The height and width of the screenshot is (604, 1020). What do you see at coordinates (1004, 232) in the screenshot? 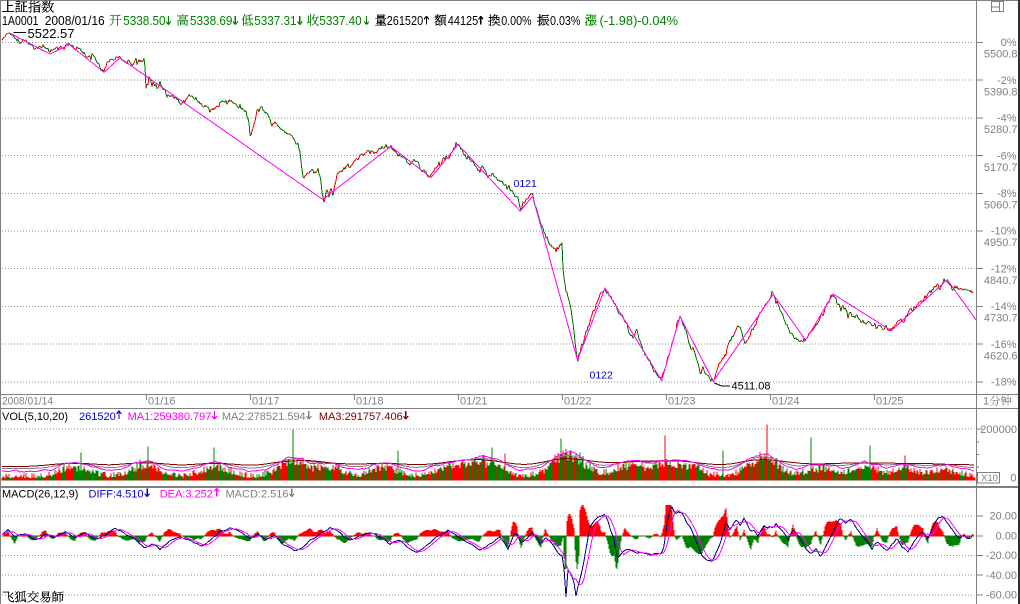
I see `svg-text: -10%` at bounding box center [1004, 232].